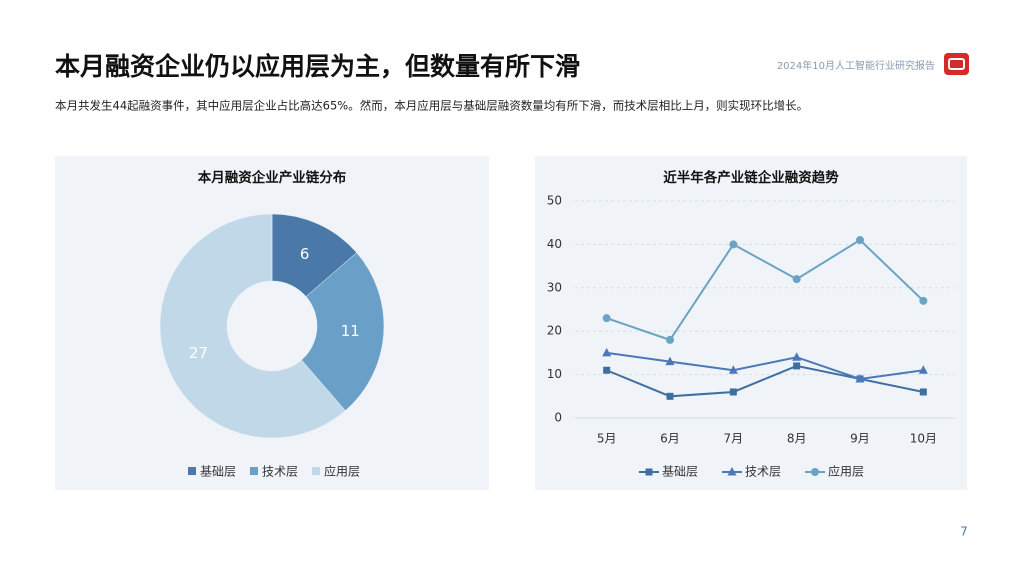  I want to click on y-tick-label: 50, so click(554, 201).